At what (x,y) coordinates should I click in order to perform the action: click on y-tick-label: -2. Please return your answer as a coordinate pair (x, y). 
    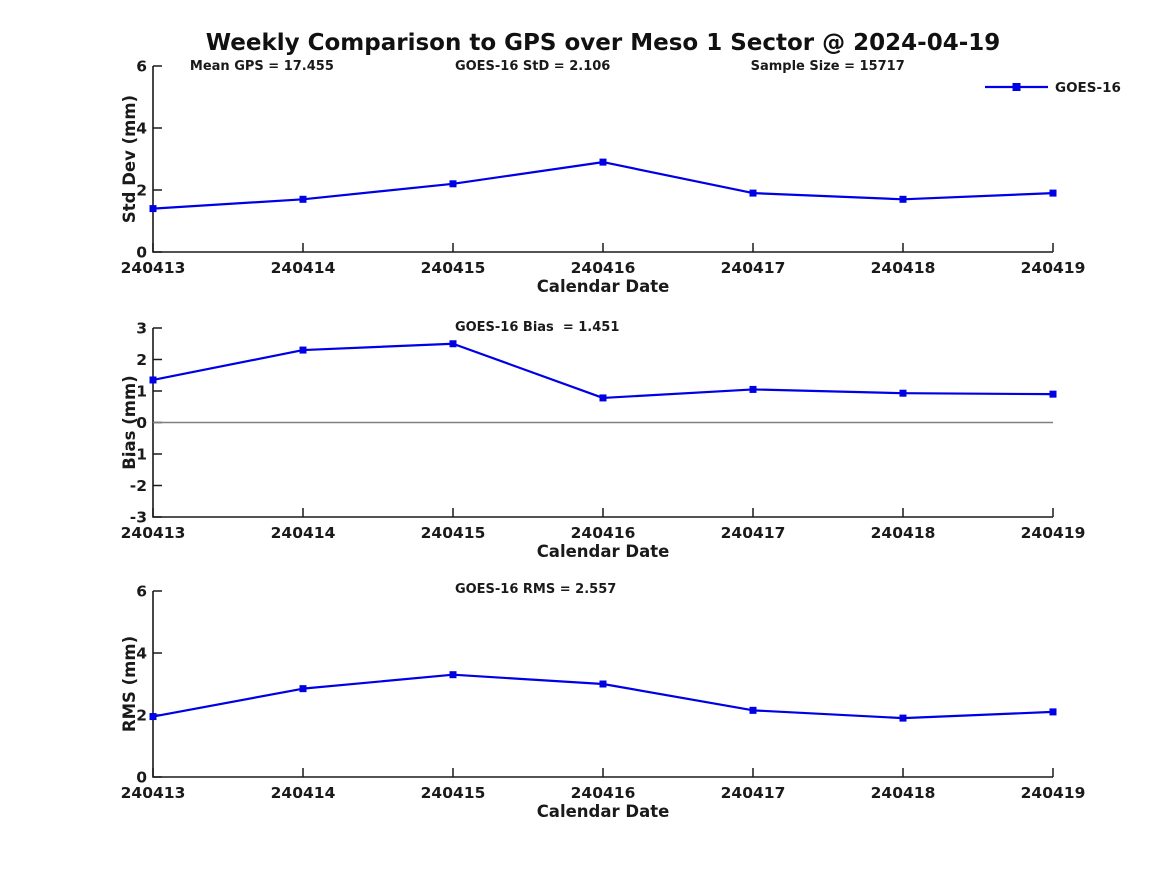
    Looking at the image, I should click on (138, 486).